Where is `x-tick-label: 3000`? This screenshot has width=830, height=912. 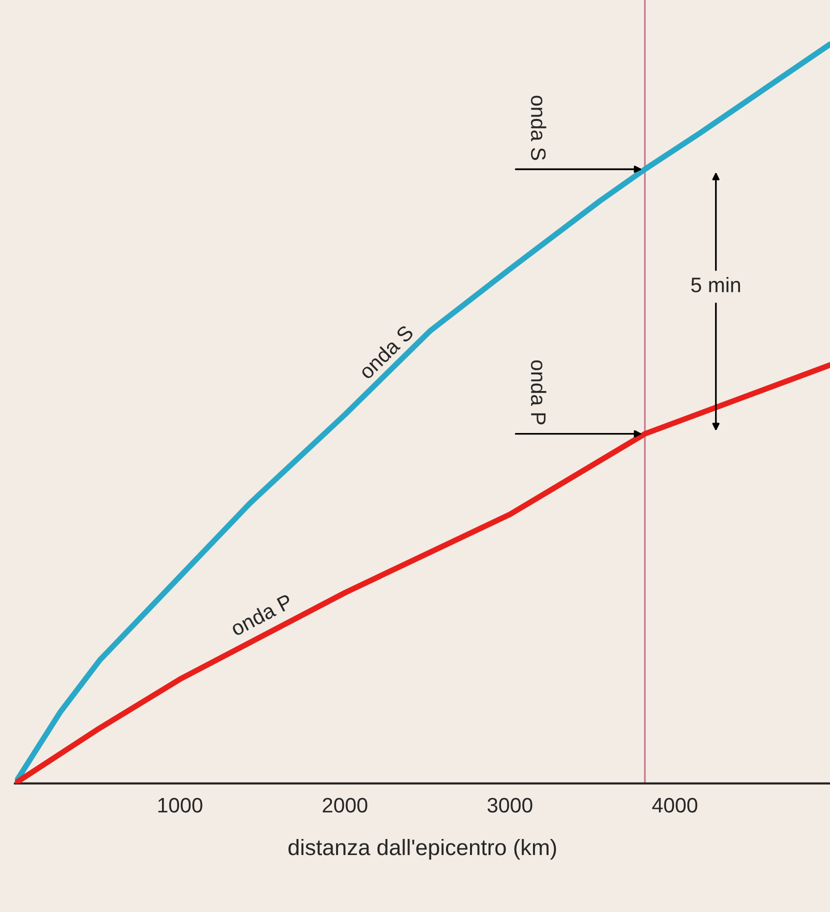 x-tick-label: 3000 is located at coordinates (510, 805).